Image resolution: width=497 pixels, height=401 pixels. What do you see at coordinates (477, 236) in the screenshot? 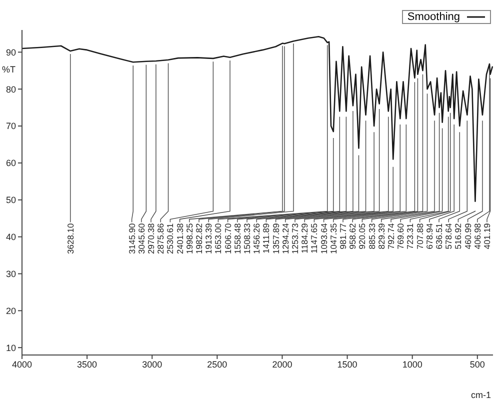
I see `annotation: 406.98` at bounding box center [477, 236].